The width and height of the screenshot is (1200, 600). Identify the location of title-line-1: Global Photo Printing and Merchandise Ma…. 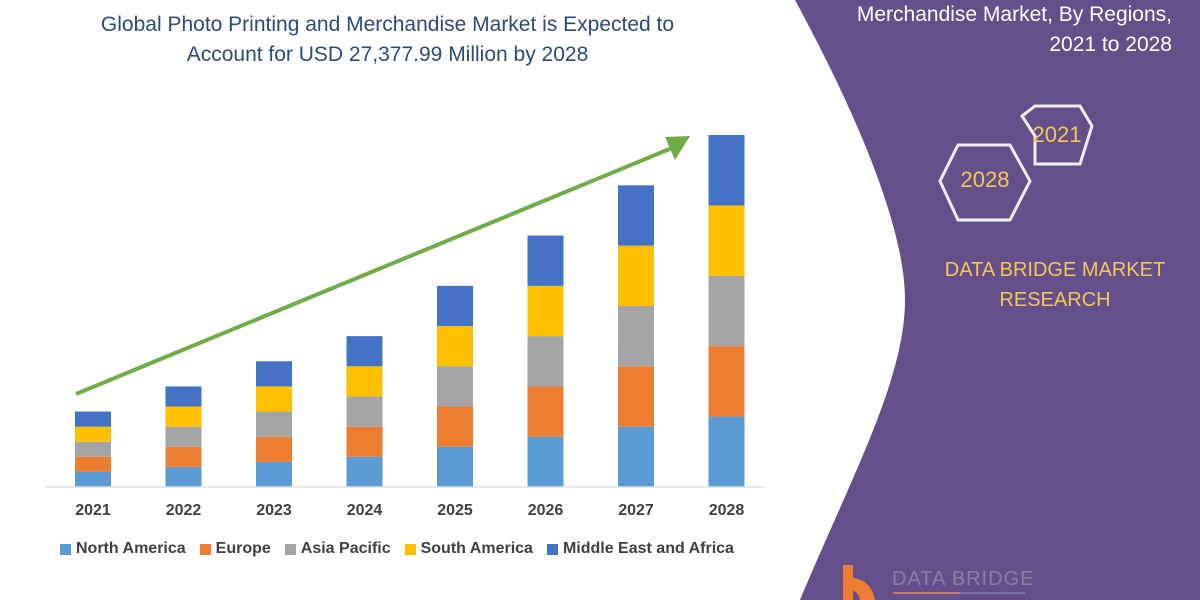
(387, 24).